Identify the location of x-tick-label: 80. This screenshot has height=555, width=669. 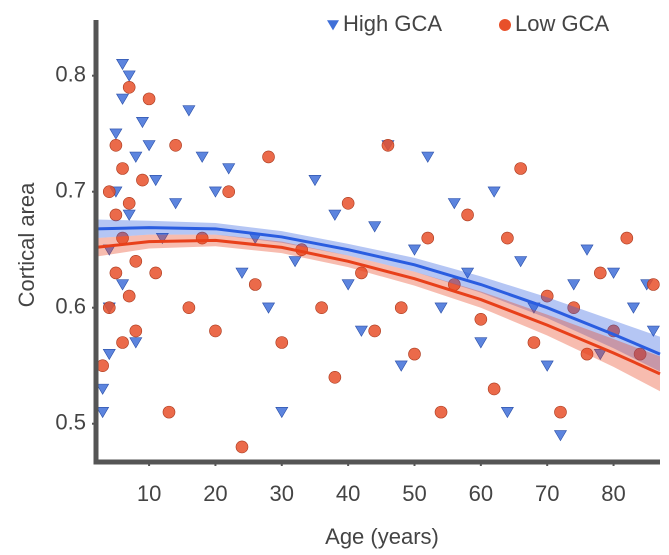
(613, 493).